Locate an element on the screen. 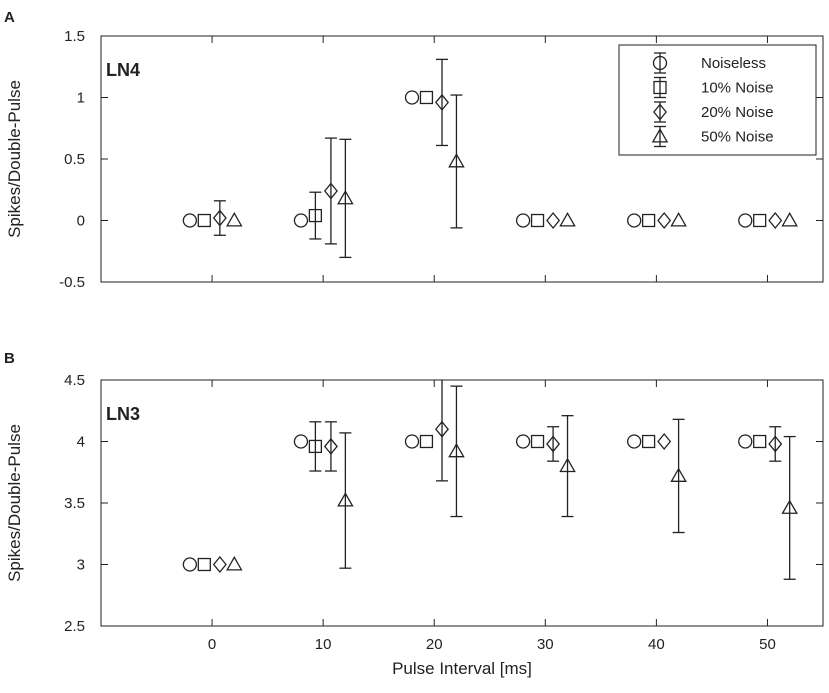  panel-b-y-tick-label: 3.5 is located at coordinates (74, 503).